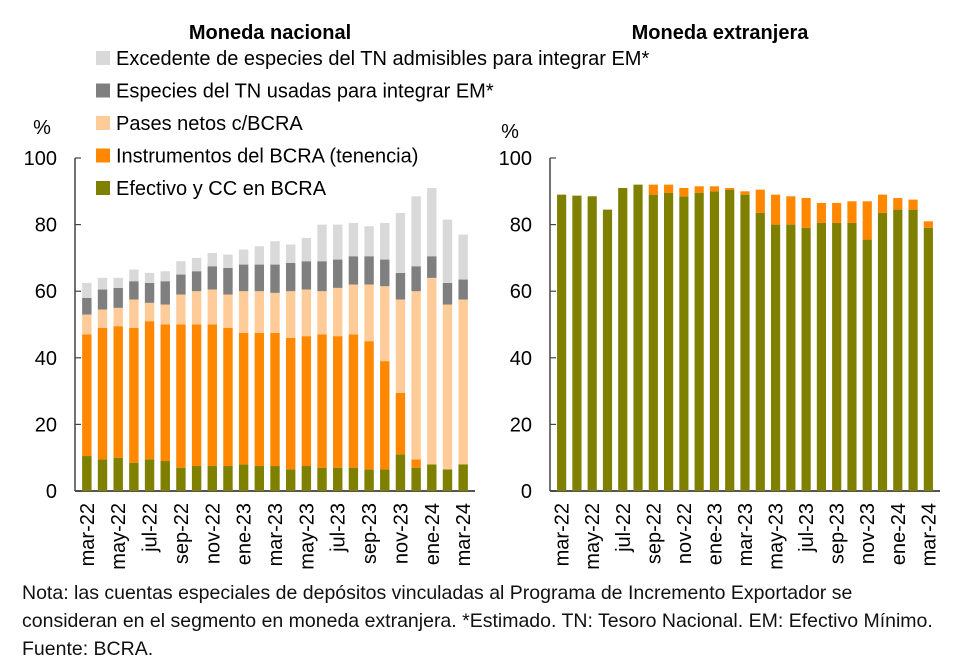 The height and width of the screenshot is (664, 960). Describe the element at coordinates (370, 533) in the screenshot. I see `left-x-tick-label: sep-23` at that location.